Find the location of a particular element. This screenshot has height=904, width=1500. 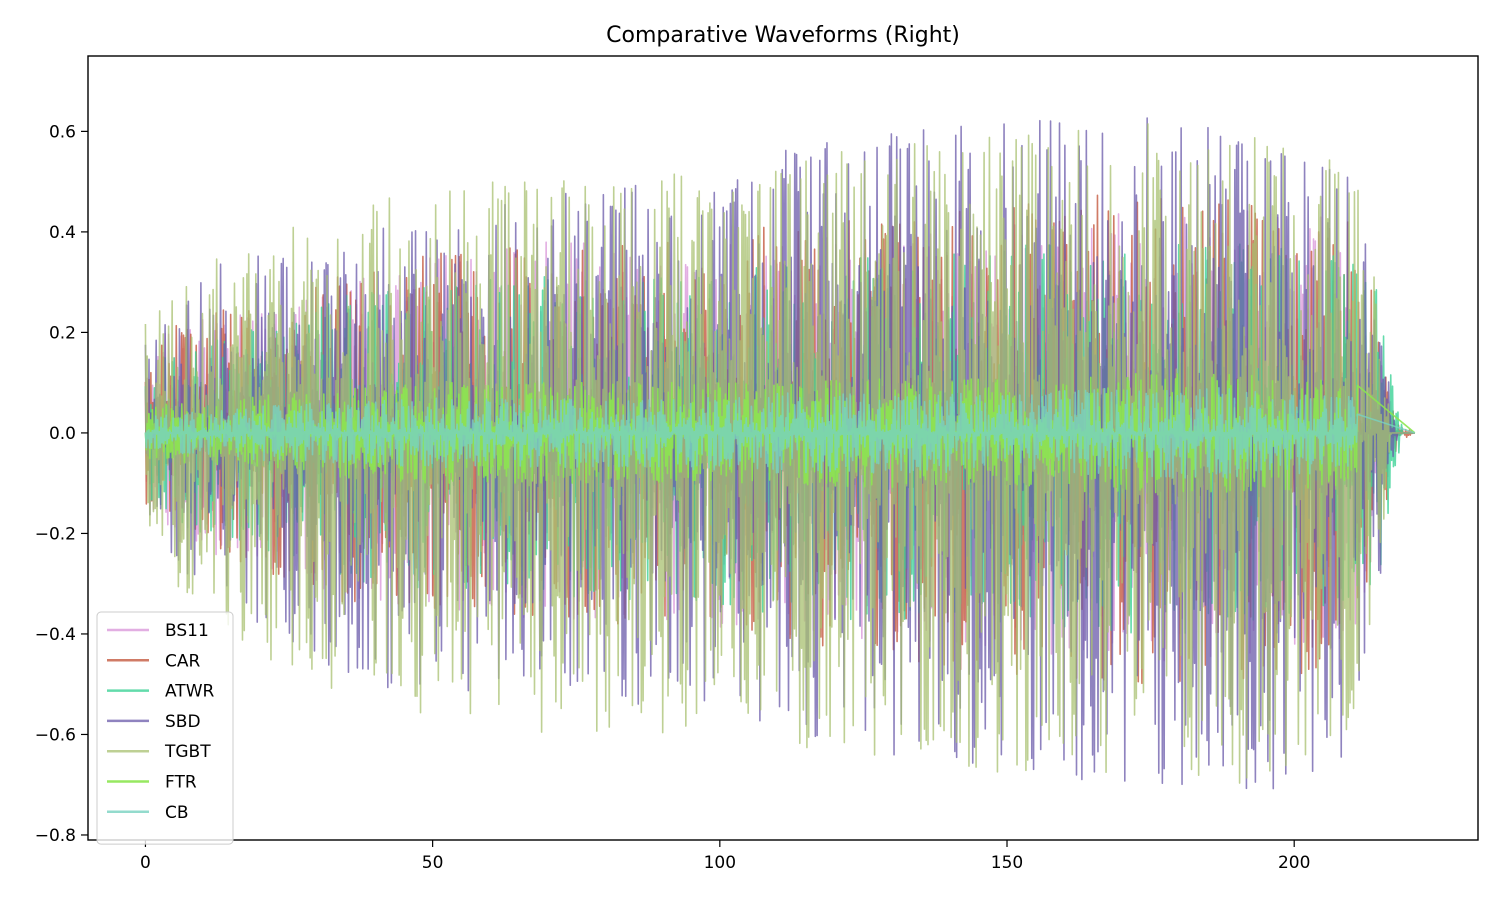

x-axis: 0 50 100 150 200 is located at coordinates (725, 856).